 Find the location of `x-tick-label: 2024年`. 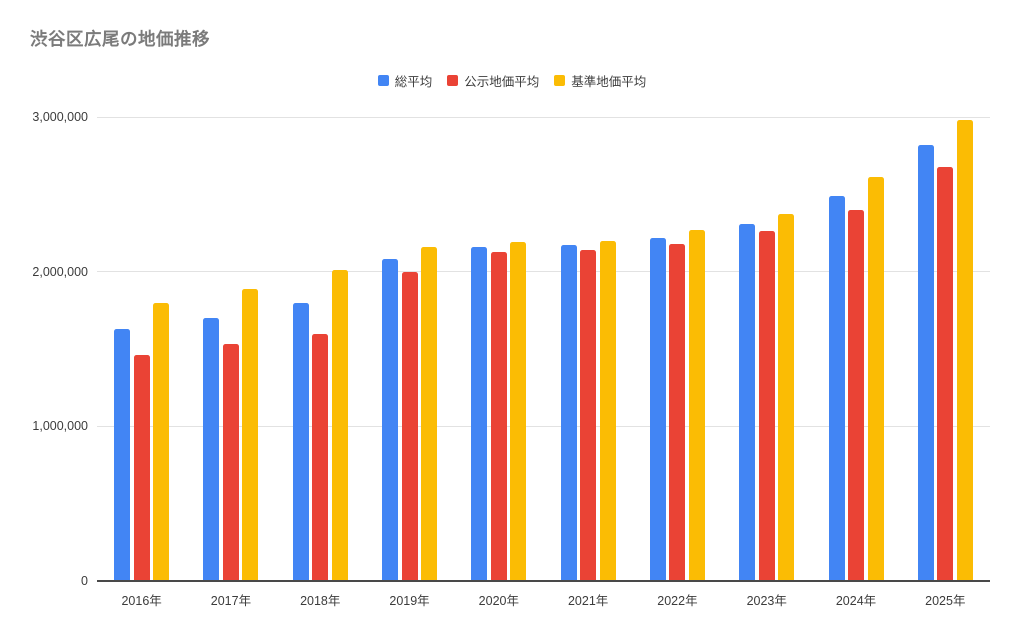

x-tick-label: 2024年 is located at coordinates (856, 601).